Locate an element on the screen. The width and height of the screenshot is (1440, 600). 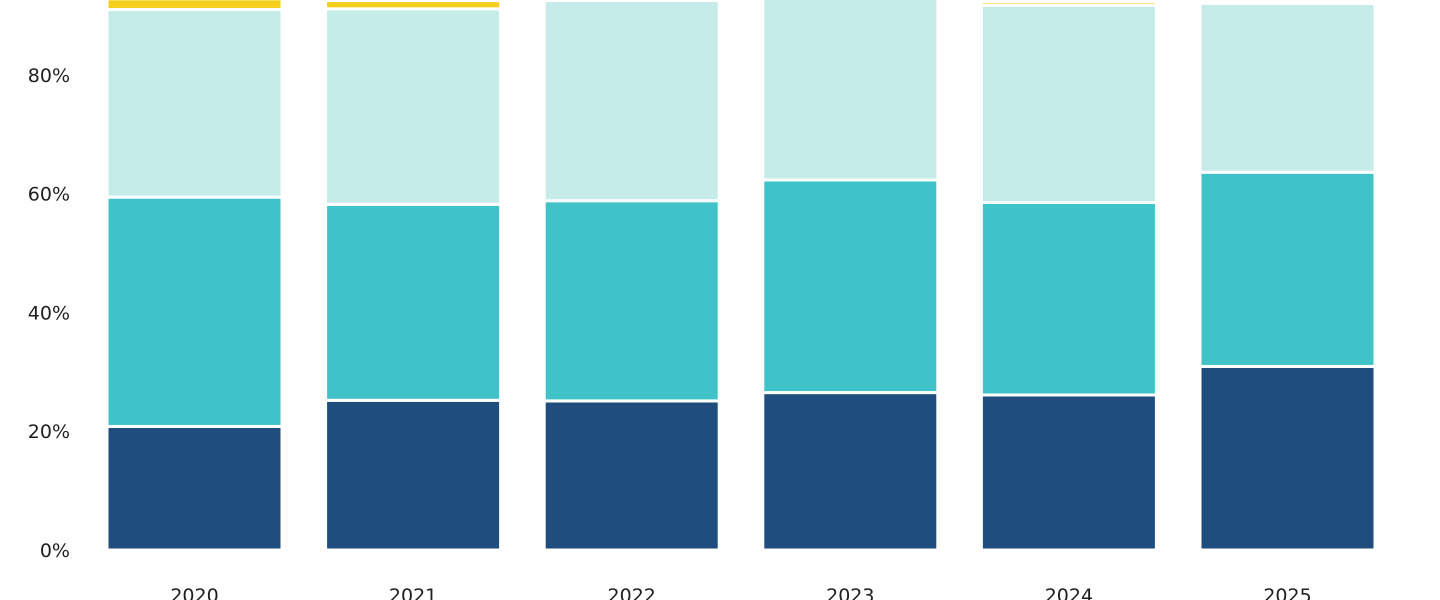
y-tick-label: 40% is located at coordinates (49, 313).